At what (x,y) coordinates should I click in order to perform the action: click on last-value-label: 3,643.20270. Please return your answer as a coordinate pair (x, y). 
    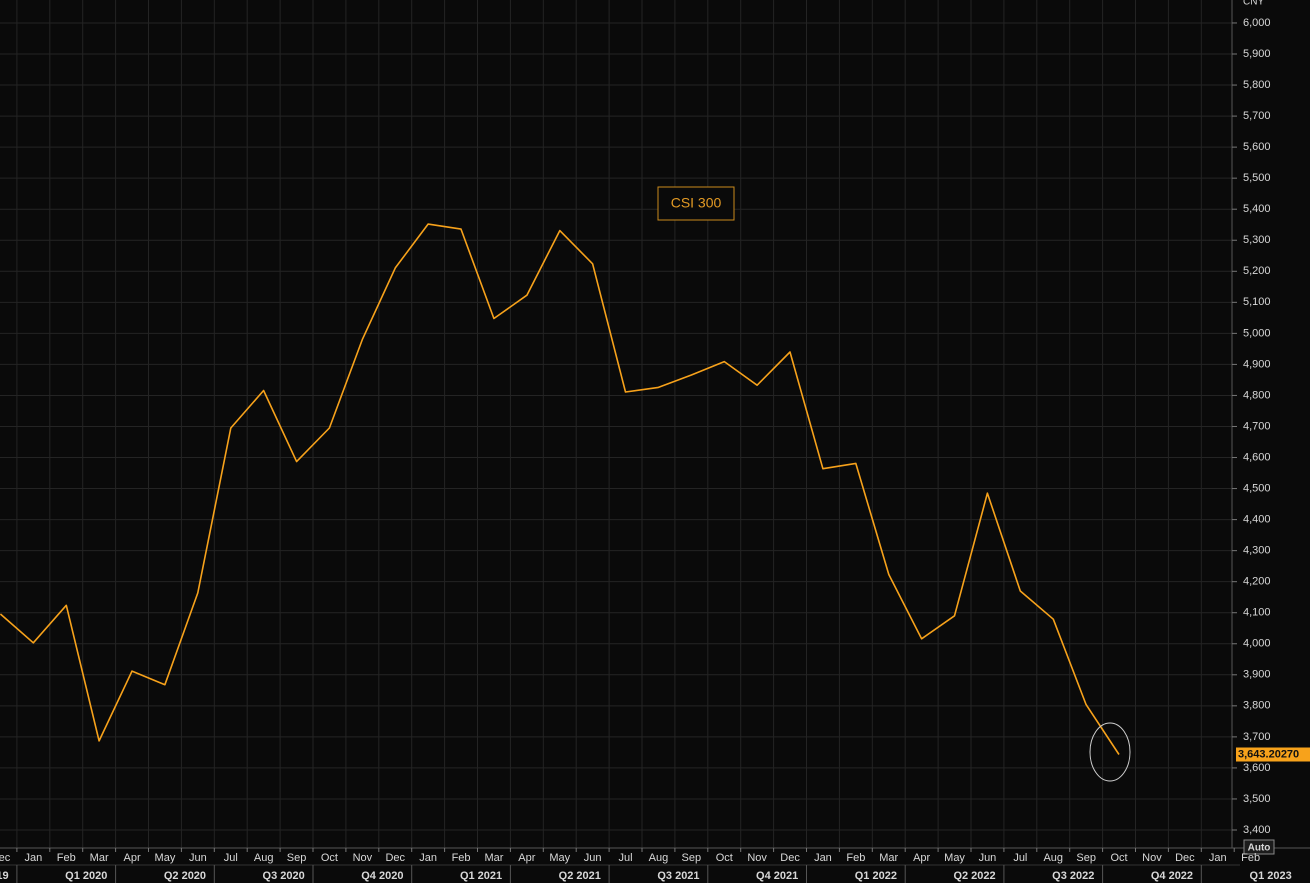
    Looking at the image, I should click on (1268, 754).